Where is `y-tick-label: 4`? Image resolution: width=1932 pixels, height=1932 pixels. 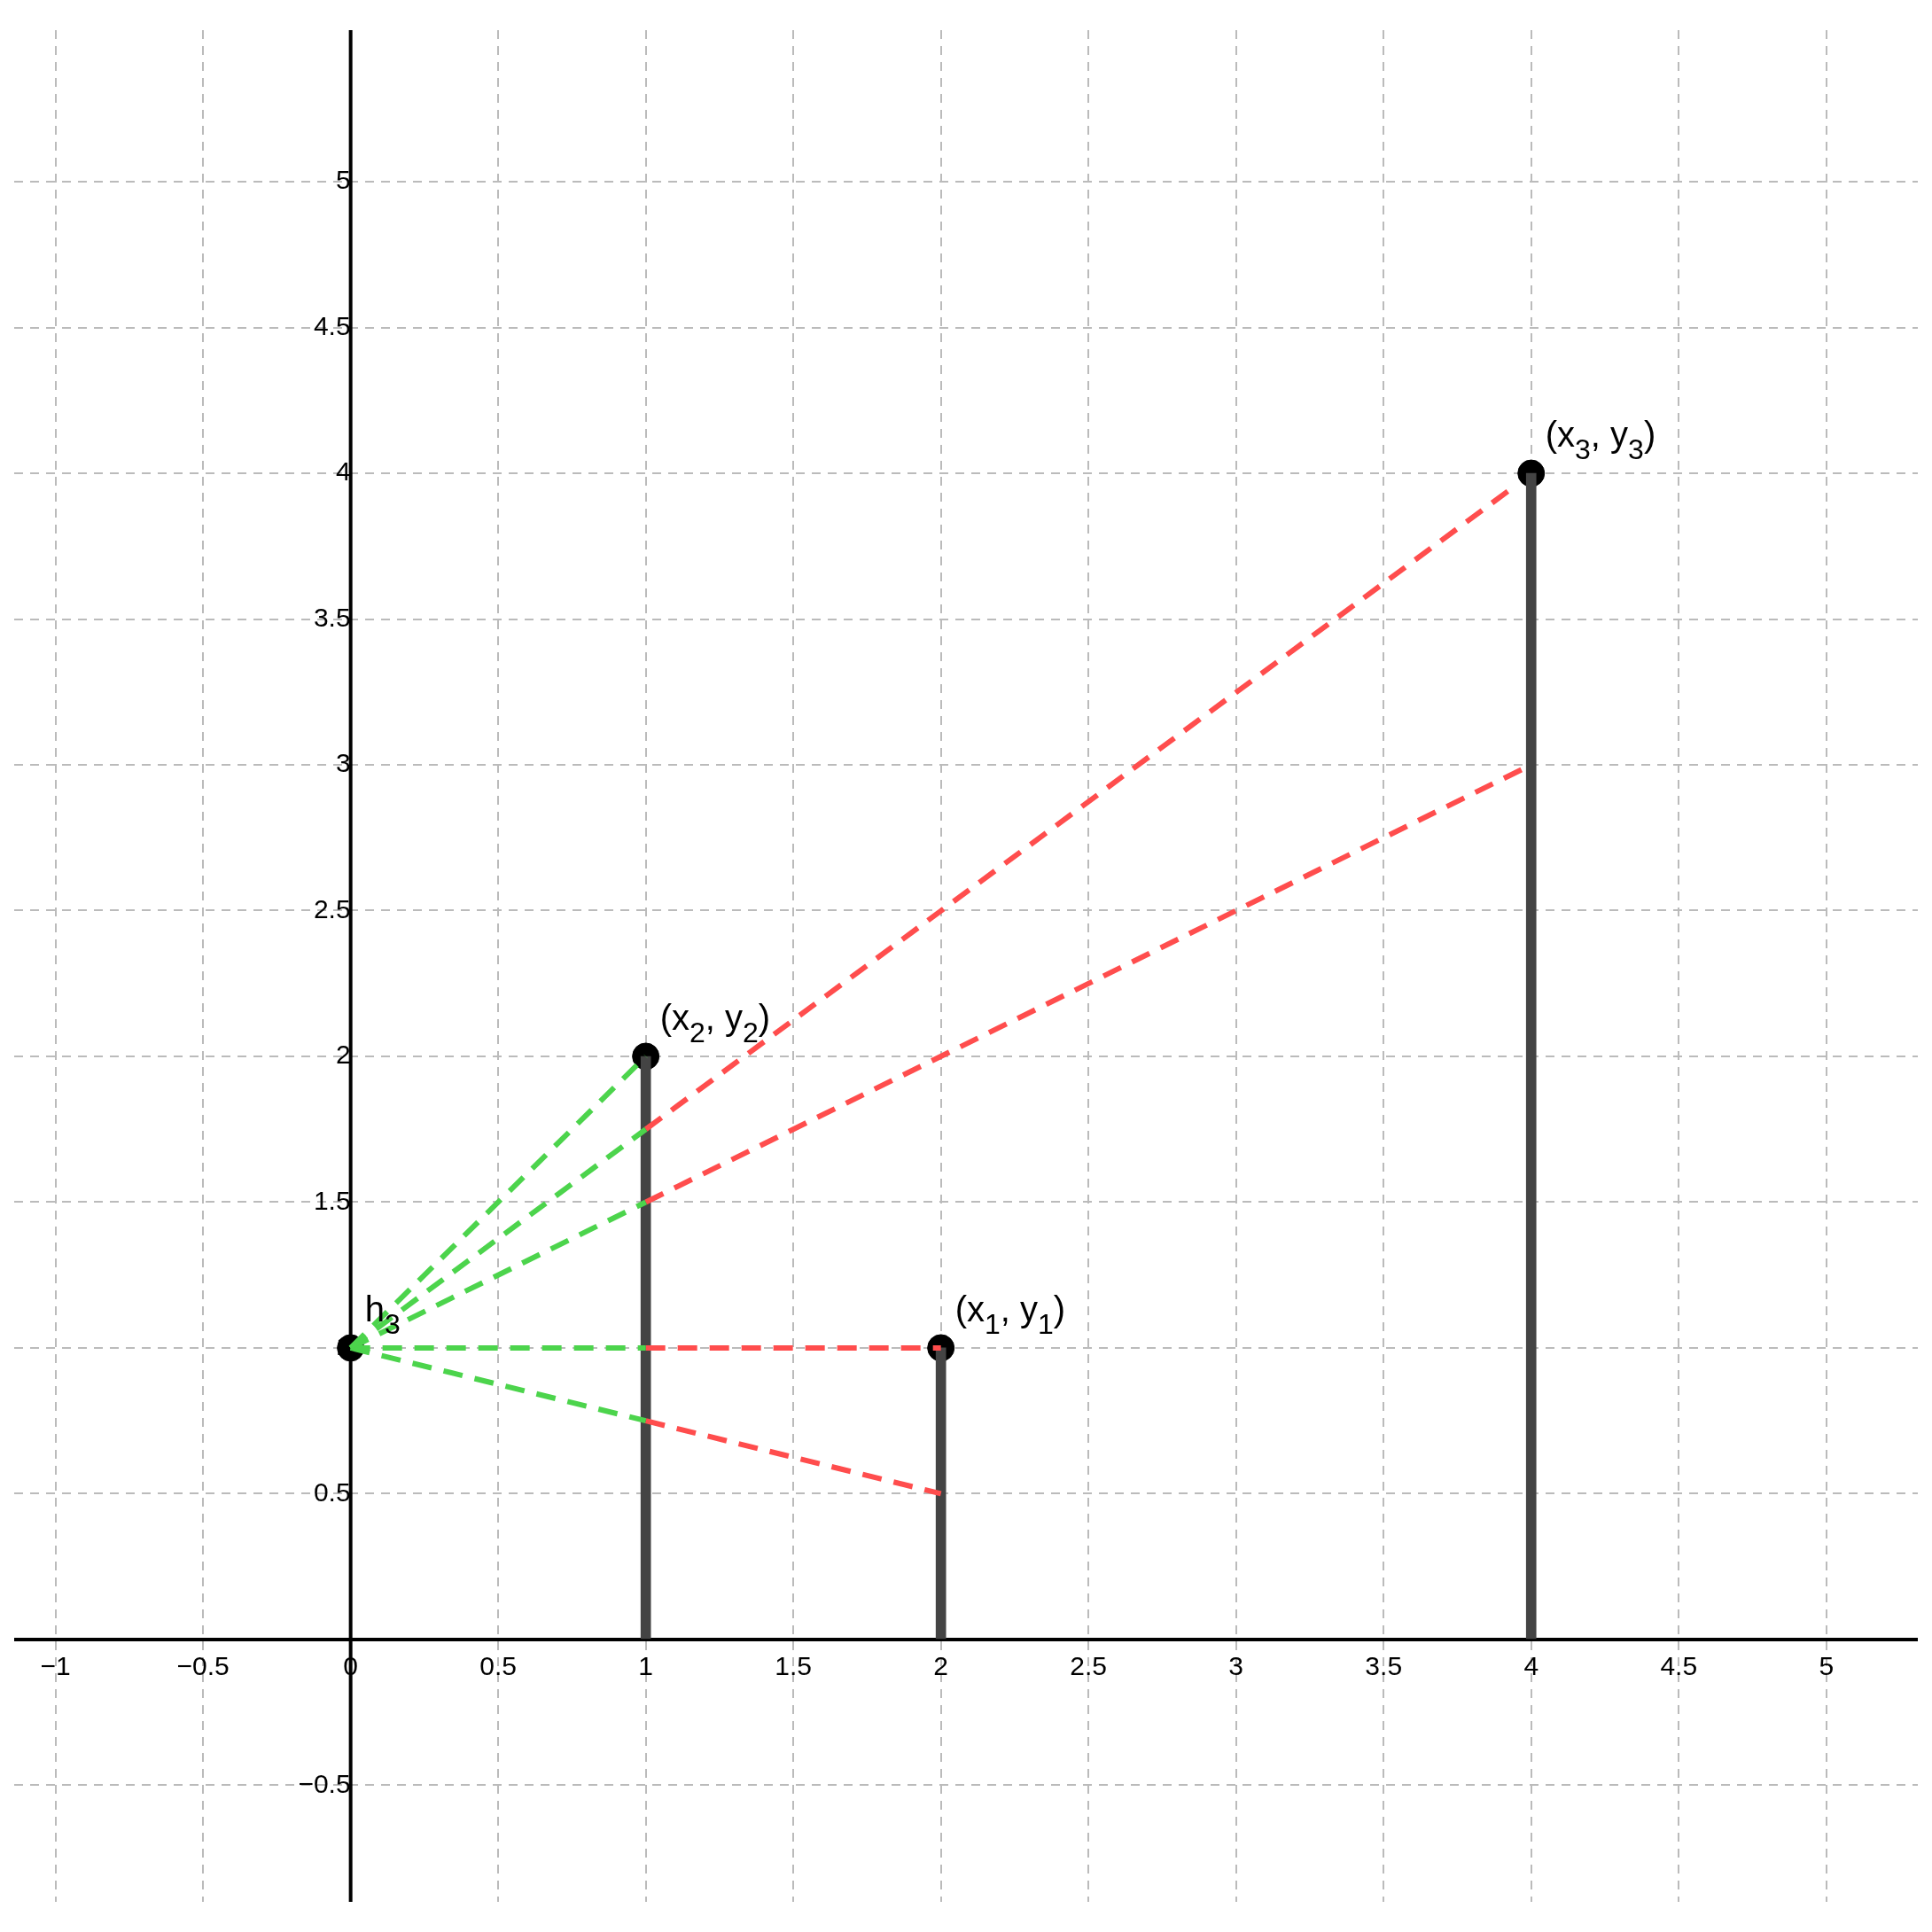 y-tick-label: 4 is located at coordinates (343, 471).